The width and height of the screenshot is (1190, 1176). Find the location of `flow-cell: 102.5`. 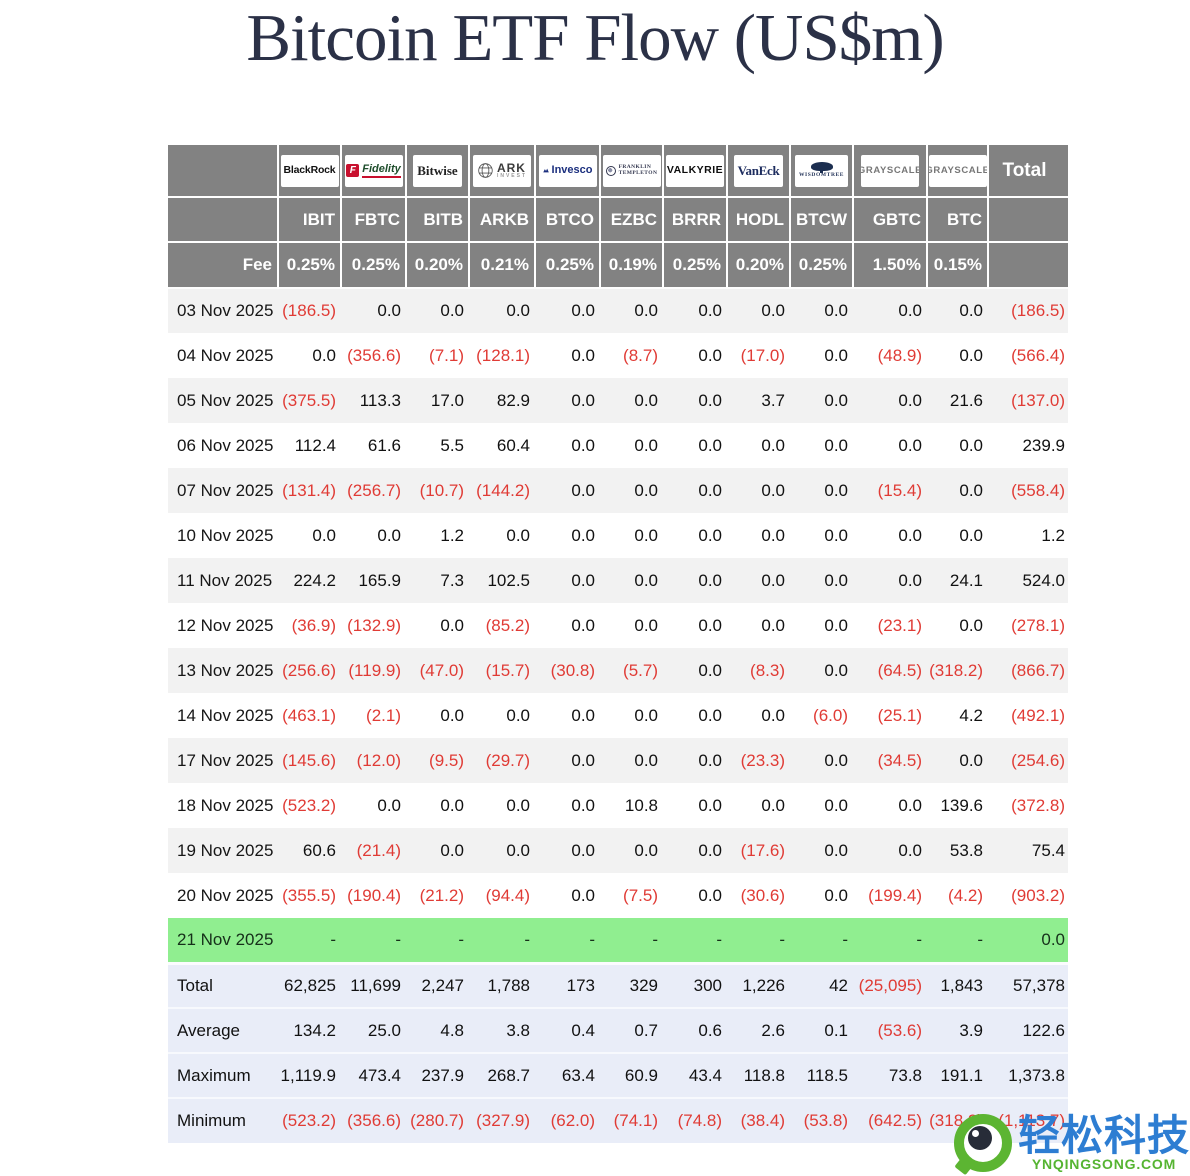

flow-cell: 102.5 is located at coordinates (508, 580).